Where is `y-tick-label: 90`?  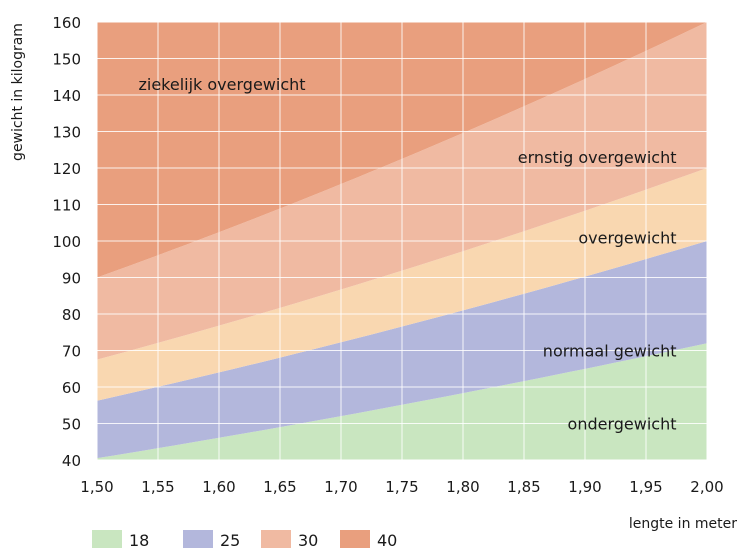
y-tick-label: 90 is located at coordinates (71, 279).